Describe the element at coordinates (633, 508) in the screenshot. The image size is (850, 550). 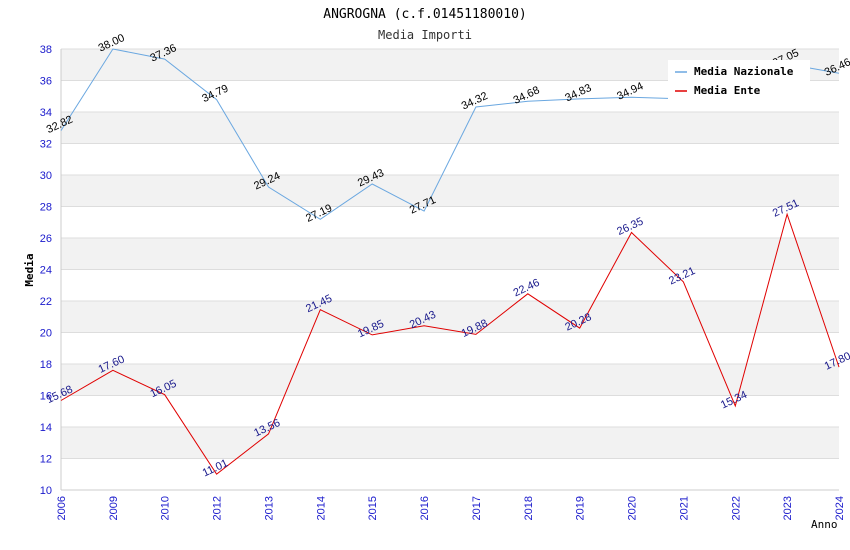
I see `x-tick-label: 2020` at that location.